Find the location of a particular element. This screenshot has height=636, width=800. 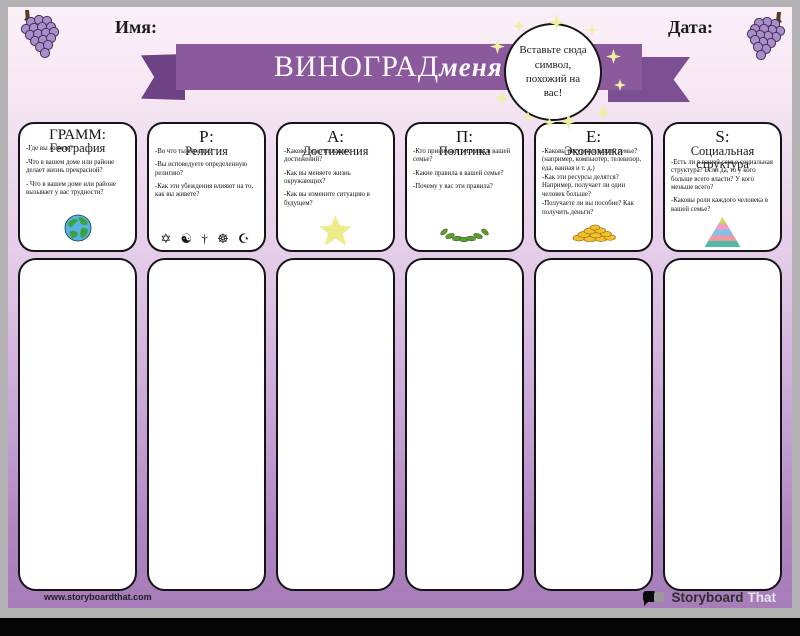

footer-url: www.storyboardthat.com is located at coordinates (98, 597).